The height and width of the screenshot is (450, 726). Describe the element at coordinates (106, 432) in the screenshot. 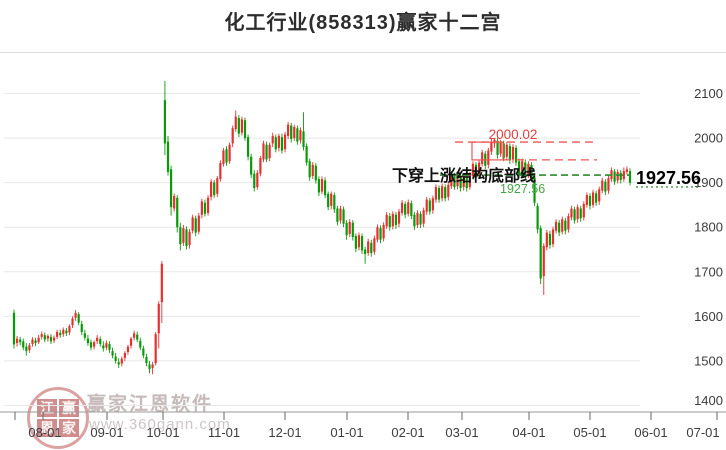

I see `svg-text: 09-01` at that location.